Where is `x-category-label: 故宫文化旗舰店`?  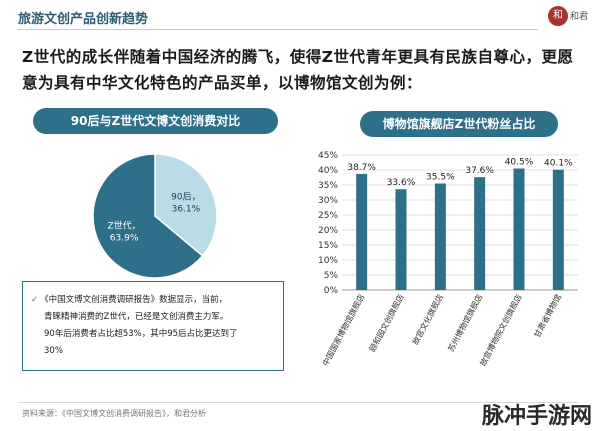 x-category-label: 故宫文化旗舰店 is located at coordinates (427, 319).